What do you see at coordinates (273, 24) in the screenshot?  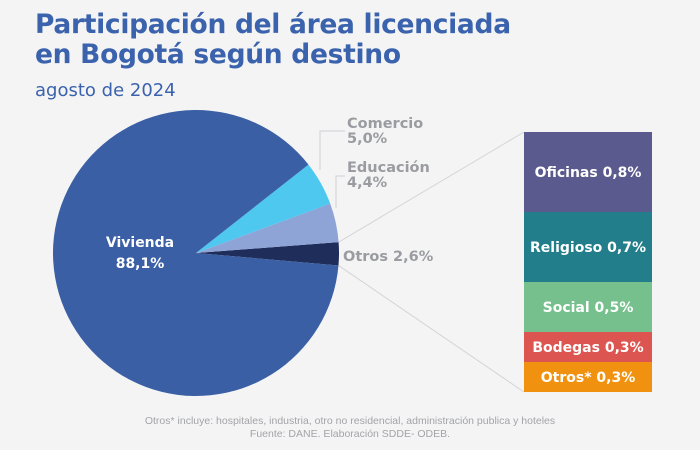 I see `title-line-1: Participación del área licenciada` at bounding box center [273, 24].